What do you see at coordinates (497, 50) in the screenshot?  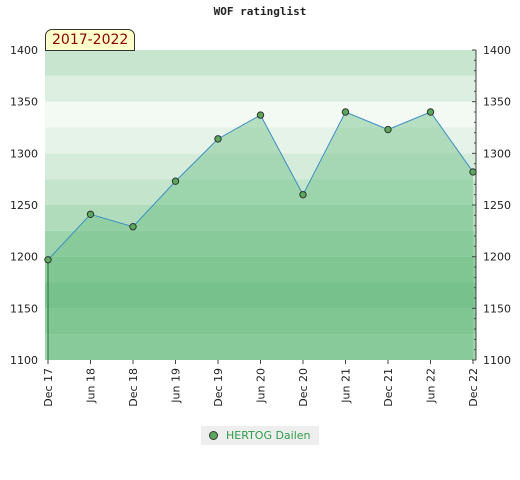 I see `y-tick-label-right: 1400` at bounding box center [497, 50].